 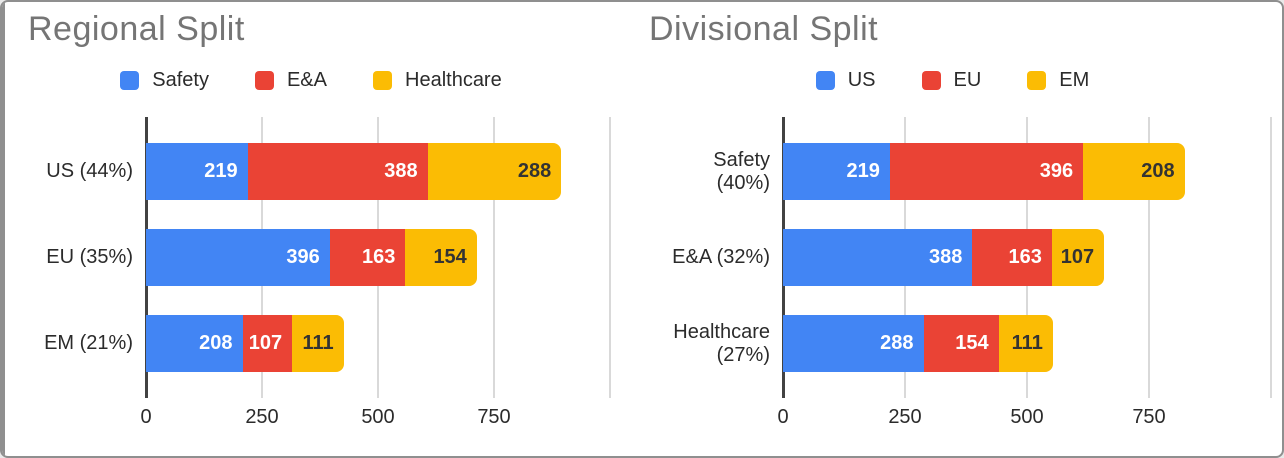 I want to click on bar-segment-em: 111, so click(x=1025, y=343).